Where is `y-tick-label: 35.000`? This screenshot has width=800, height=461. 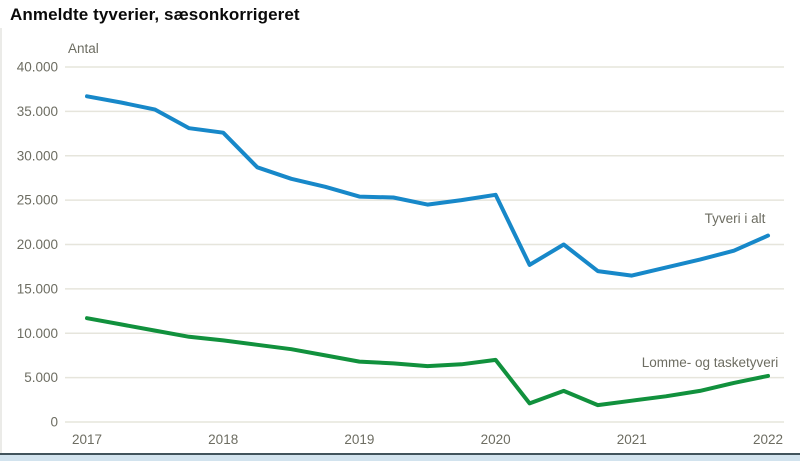 y-tick-label: 35.000 is located at coordinates (37, 111).